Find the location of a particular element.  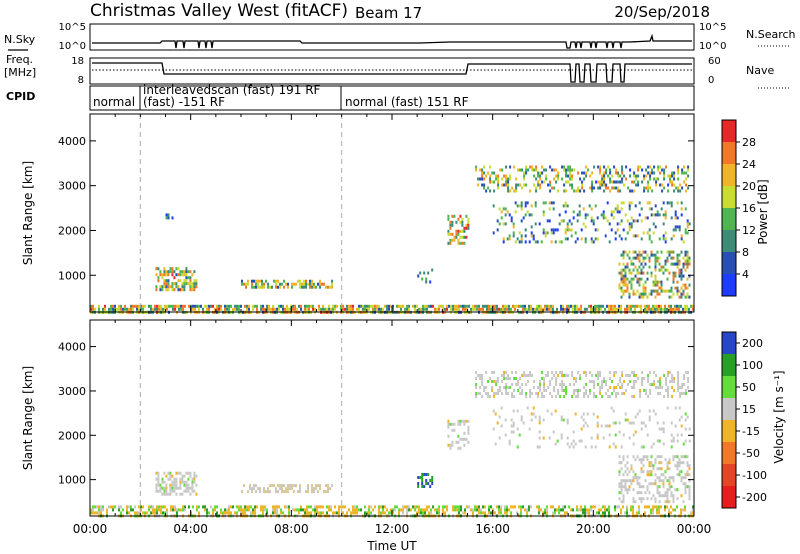

colorbar-swatch is located at coordinates (729, 197).